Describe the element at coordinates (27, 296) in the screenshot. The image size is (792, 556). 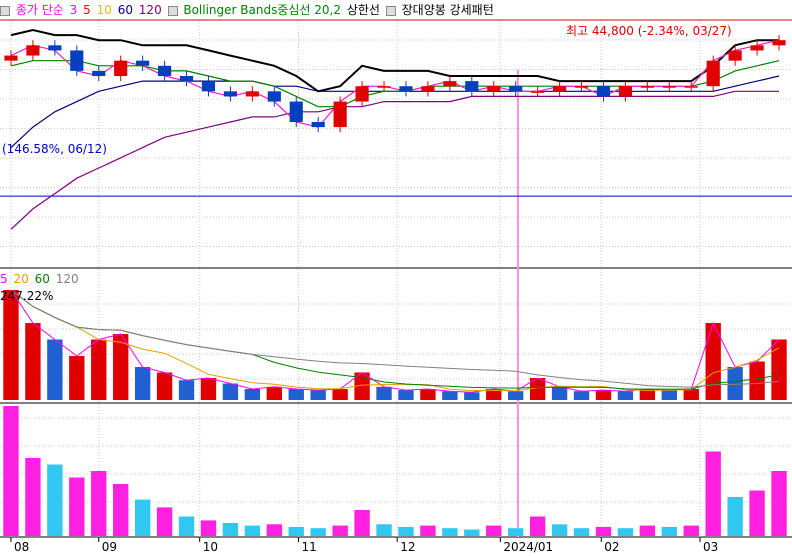
I see `volume-annotation: 247.22%` at that location.